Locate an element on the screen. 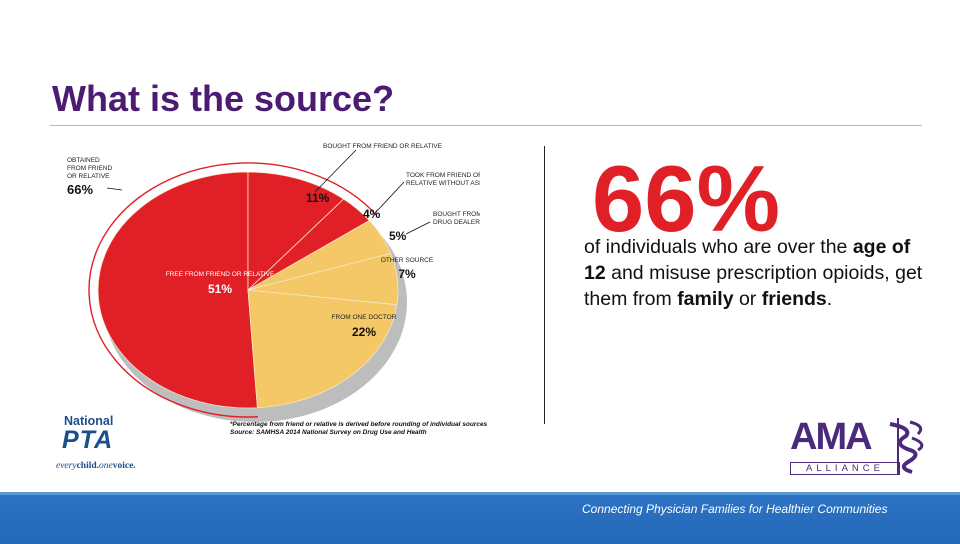 This screenshot has width=960, height=544. leader-dealer is located at coordinates (418, 228).